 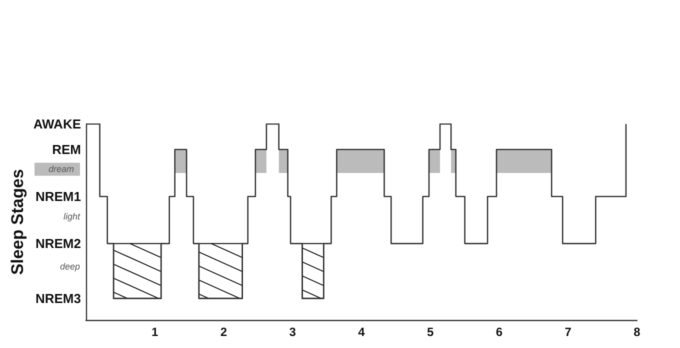 What do you see at coordinates (430, 332) in the screenshot?
I see `x-tick-label: 5` at bounding box center [430, 332].